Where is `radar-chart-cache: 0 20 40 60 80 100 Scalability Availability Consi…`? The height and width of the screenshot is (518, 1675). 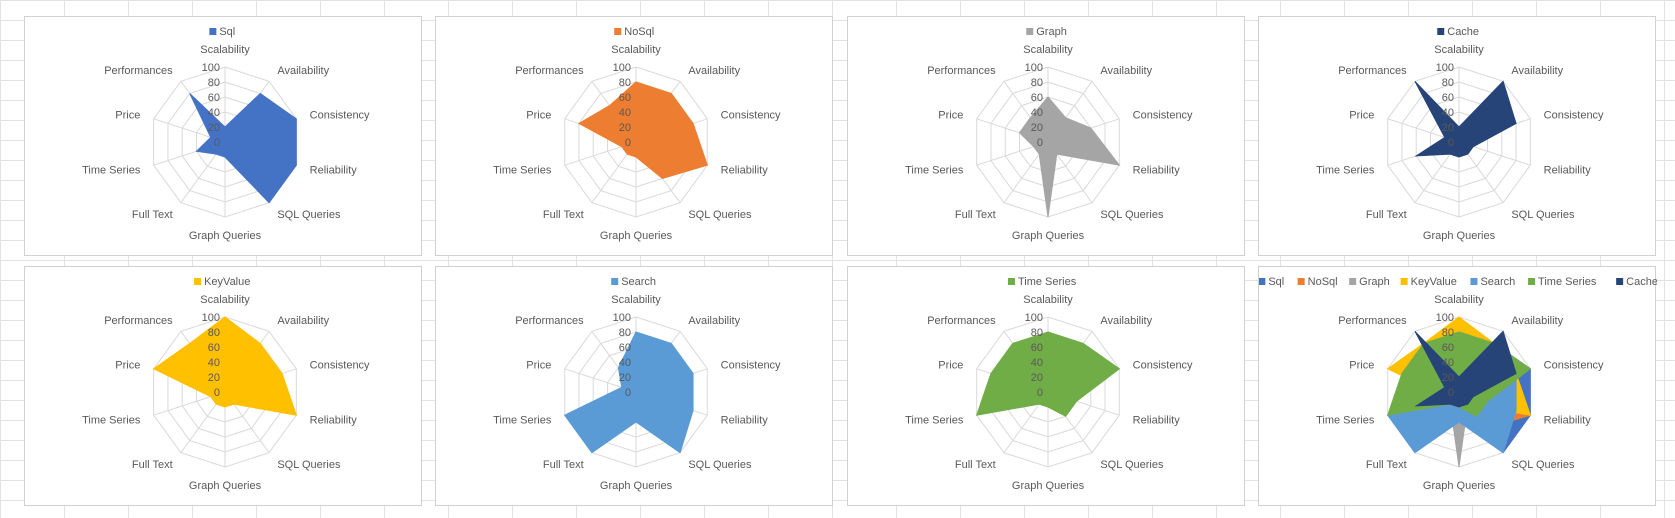 radar-chart-cache: 0 20 40 60 80 100 Scalability Availability Consi… is located at coordinates (1457, 136).